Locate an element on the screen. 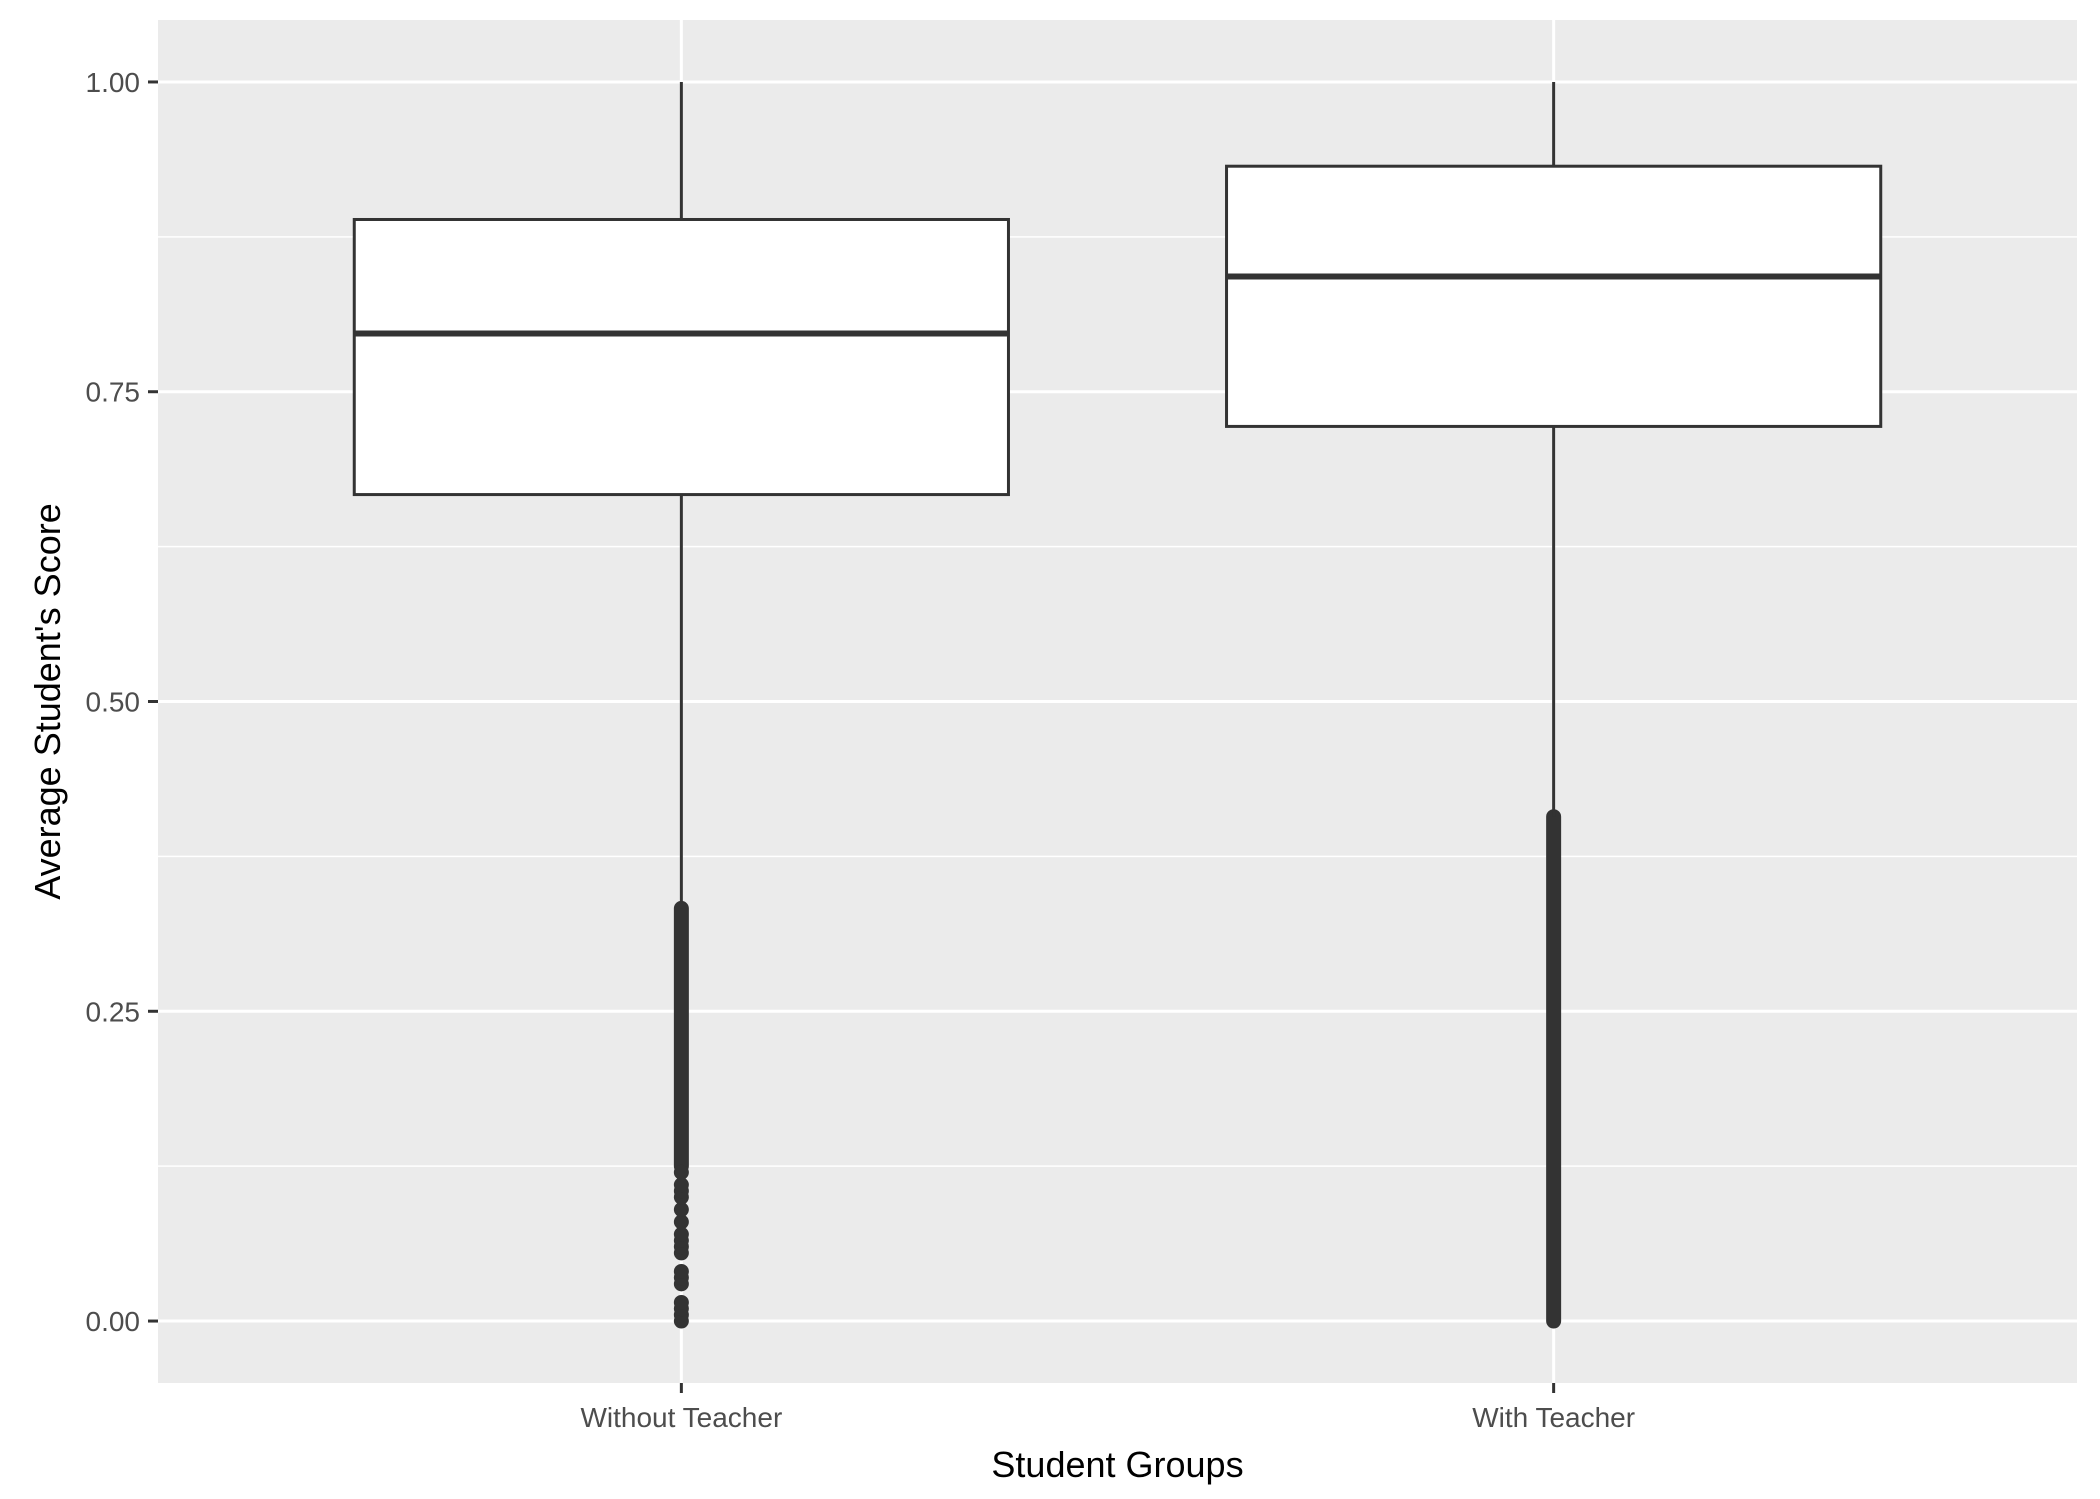 The height and width of the screenshot is (1499, 2100). y-tick-label: 0.25 is located at coordinates (113, 1011).